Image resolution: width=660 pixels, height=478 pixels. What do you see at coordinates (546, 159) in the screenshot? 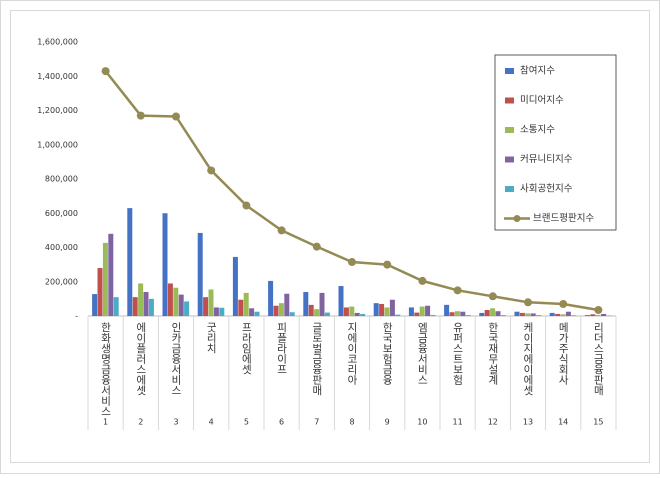
I see `legend-label: 커뮤니티지수` at bounding box center [546, 159].